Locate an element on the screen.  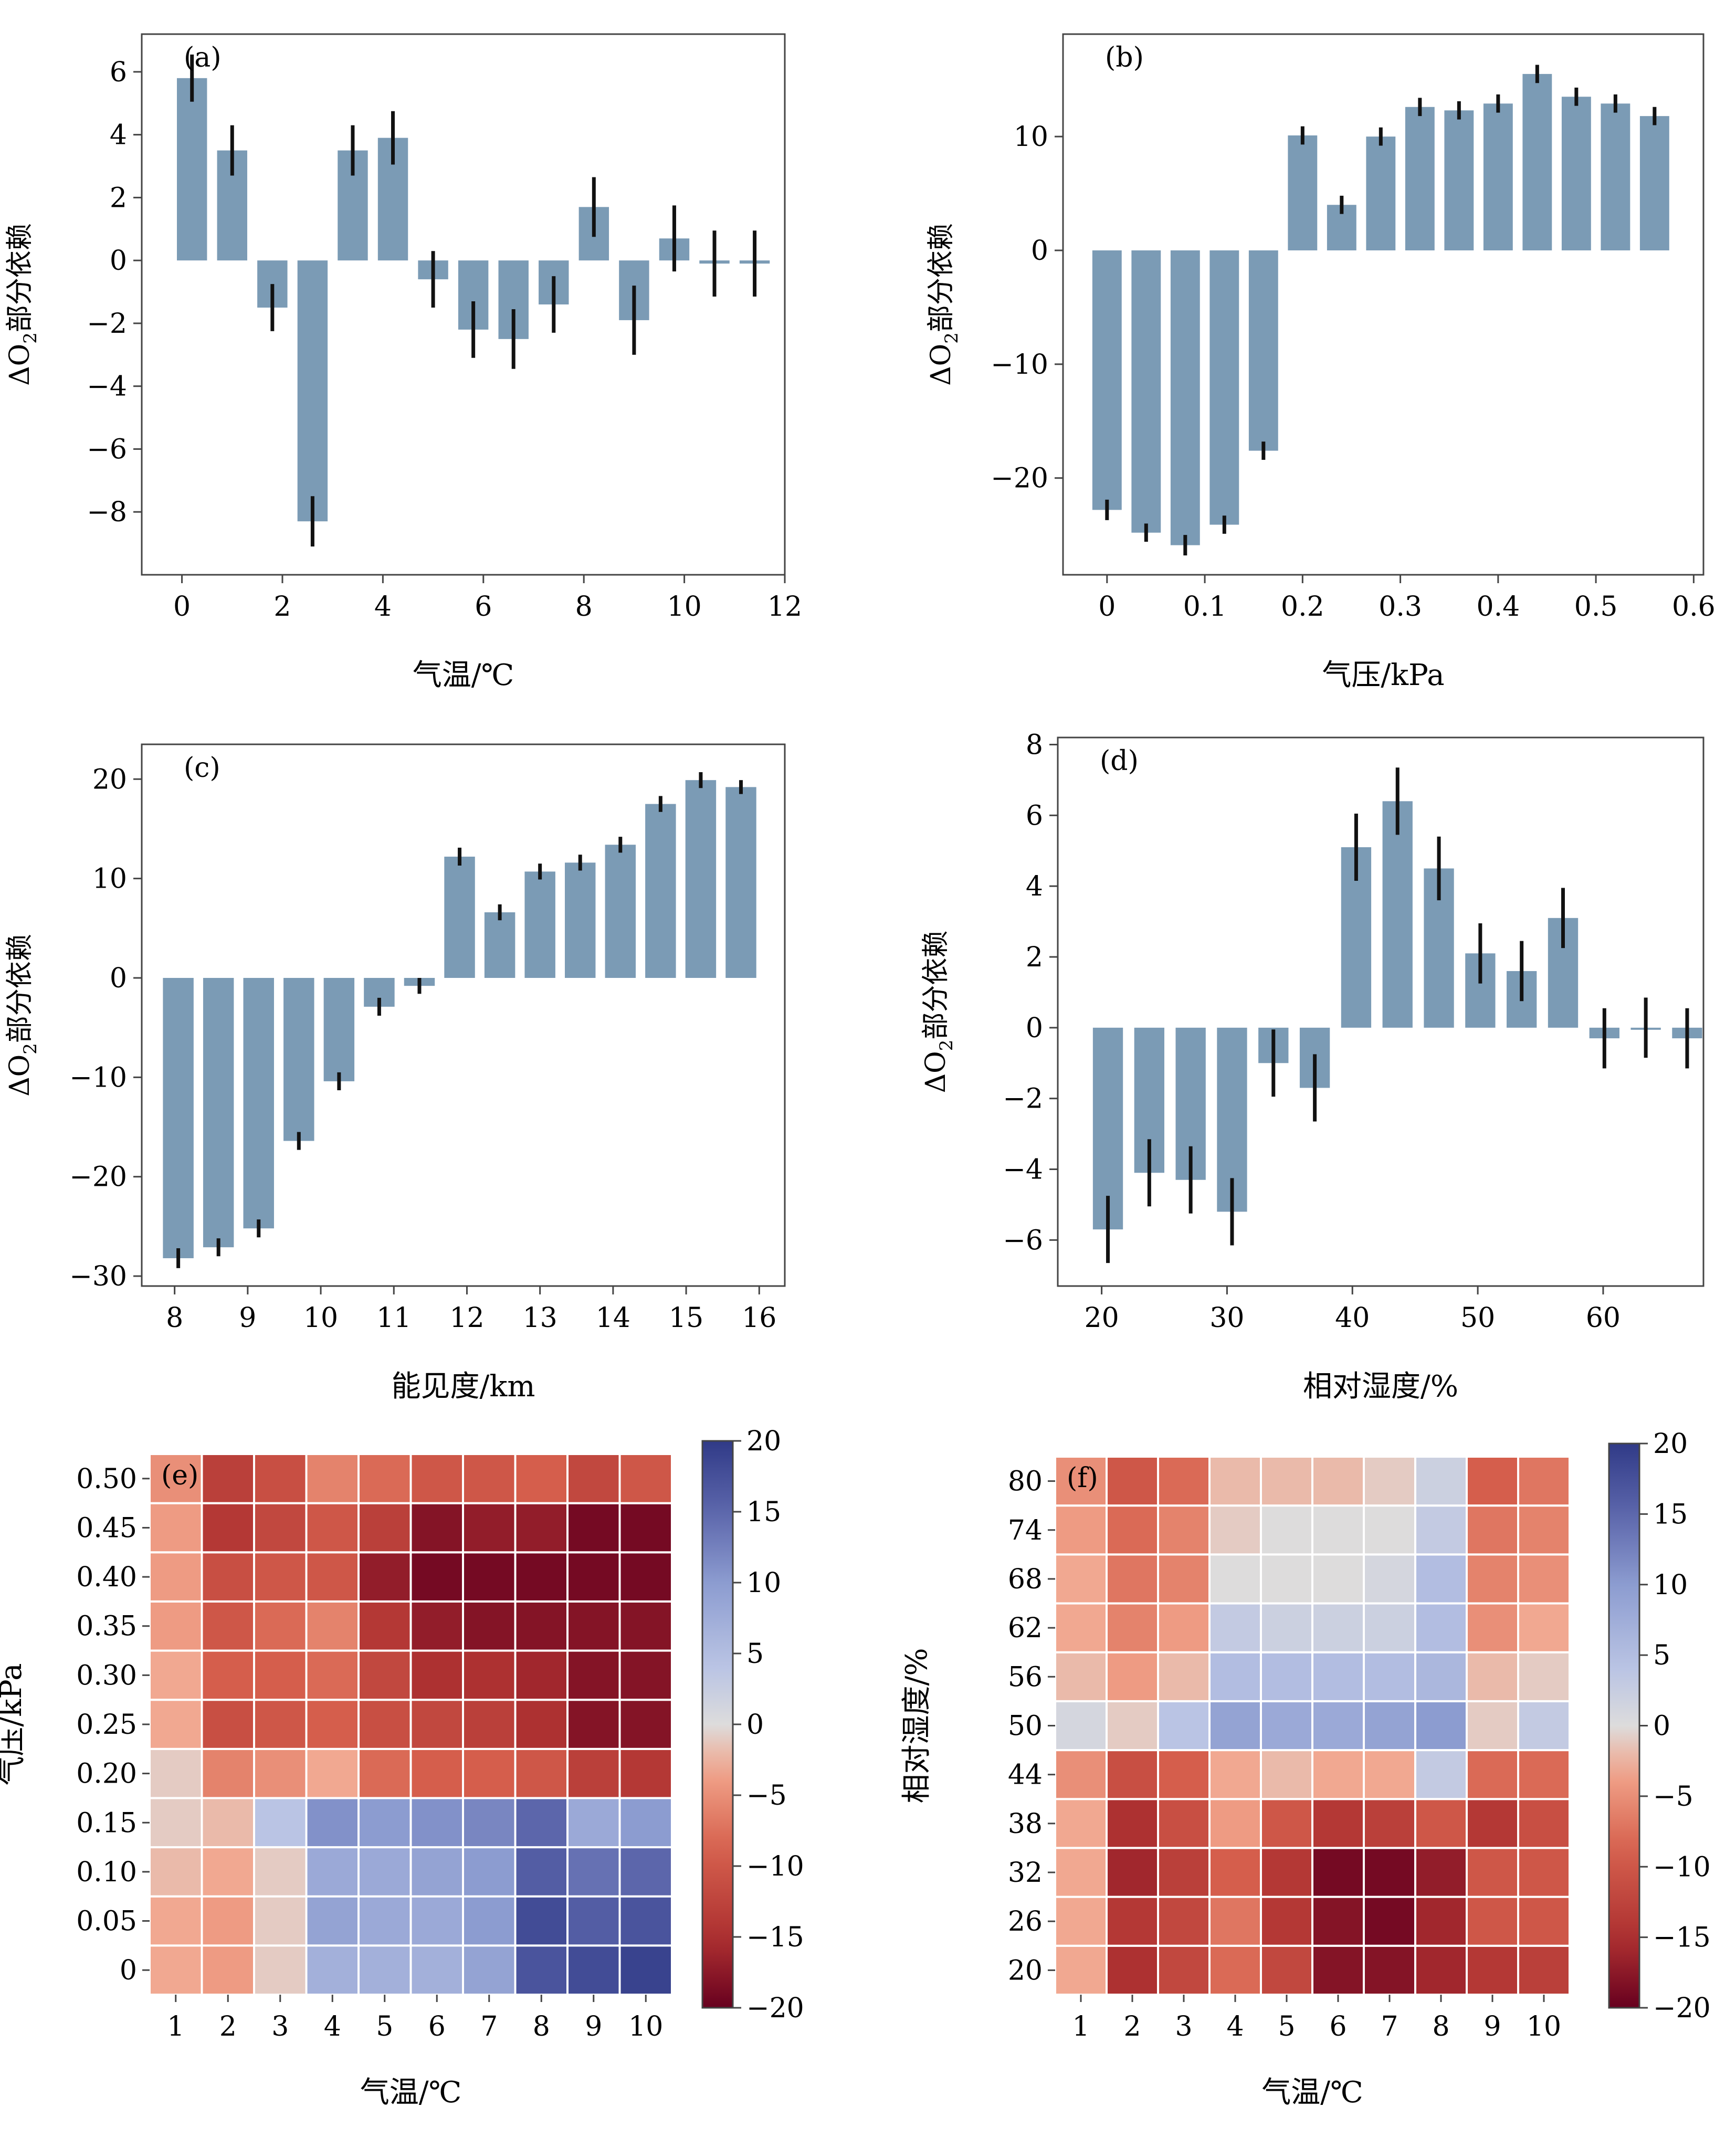
x-tick-label: 0.4 is located at coordinates (1499, 607).